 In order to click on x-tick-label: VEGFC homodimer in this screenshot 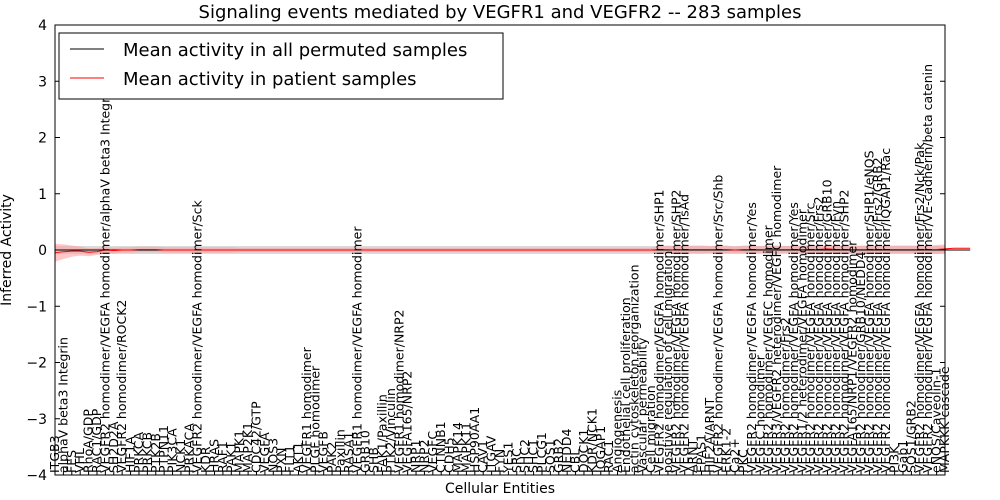, I will do `click(759, 413)`.